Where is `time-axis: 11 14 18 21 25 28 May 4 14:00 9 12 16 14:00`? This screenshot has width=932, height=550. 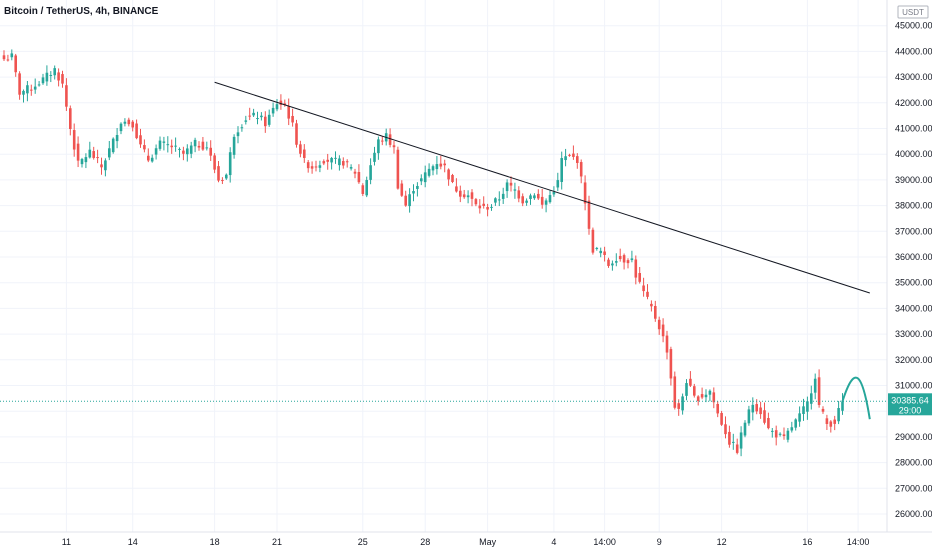
time-axis: 11 14 18 21 25 28 May 4 14:00 9 12 16 14:00 is located at coordinates (466, 542).